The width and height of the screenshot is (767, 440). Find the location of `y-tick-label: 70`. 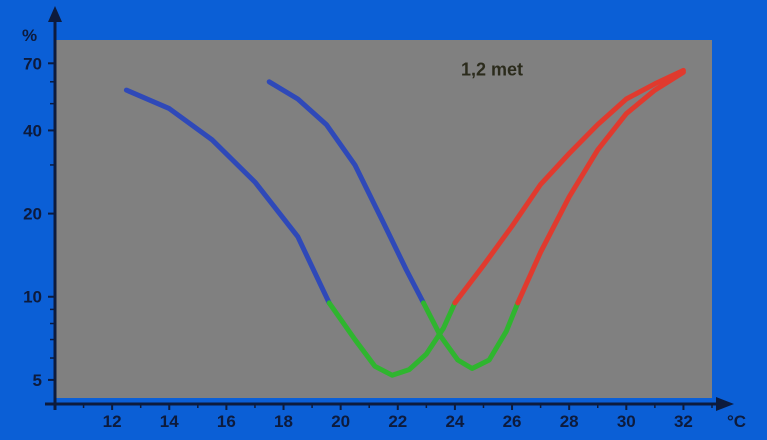

y-tick-label: 70 is located at coordinates (32, 63).